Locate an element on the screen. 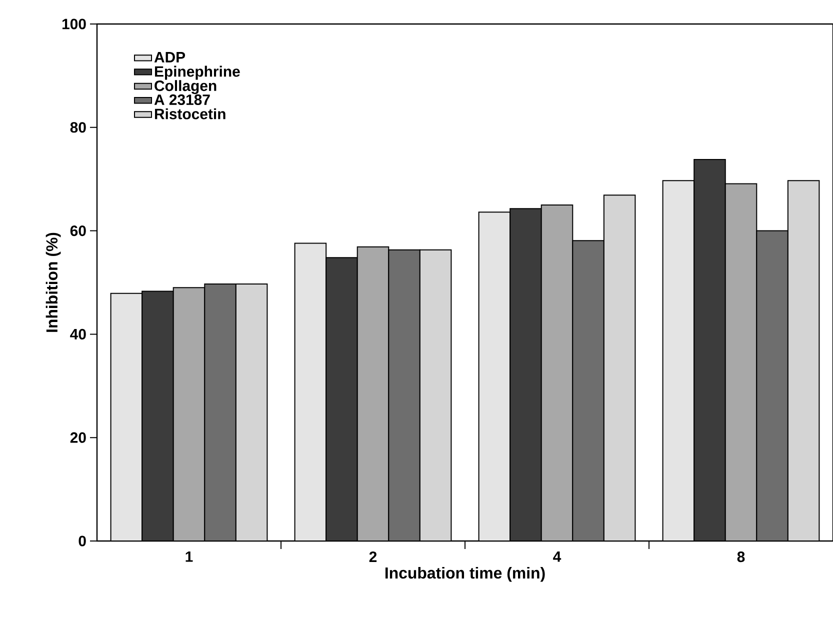  y-tick-label: 80 is located at coordinates (78, 127).